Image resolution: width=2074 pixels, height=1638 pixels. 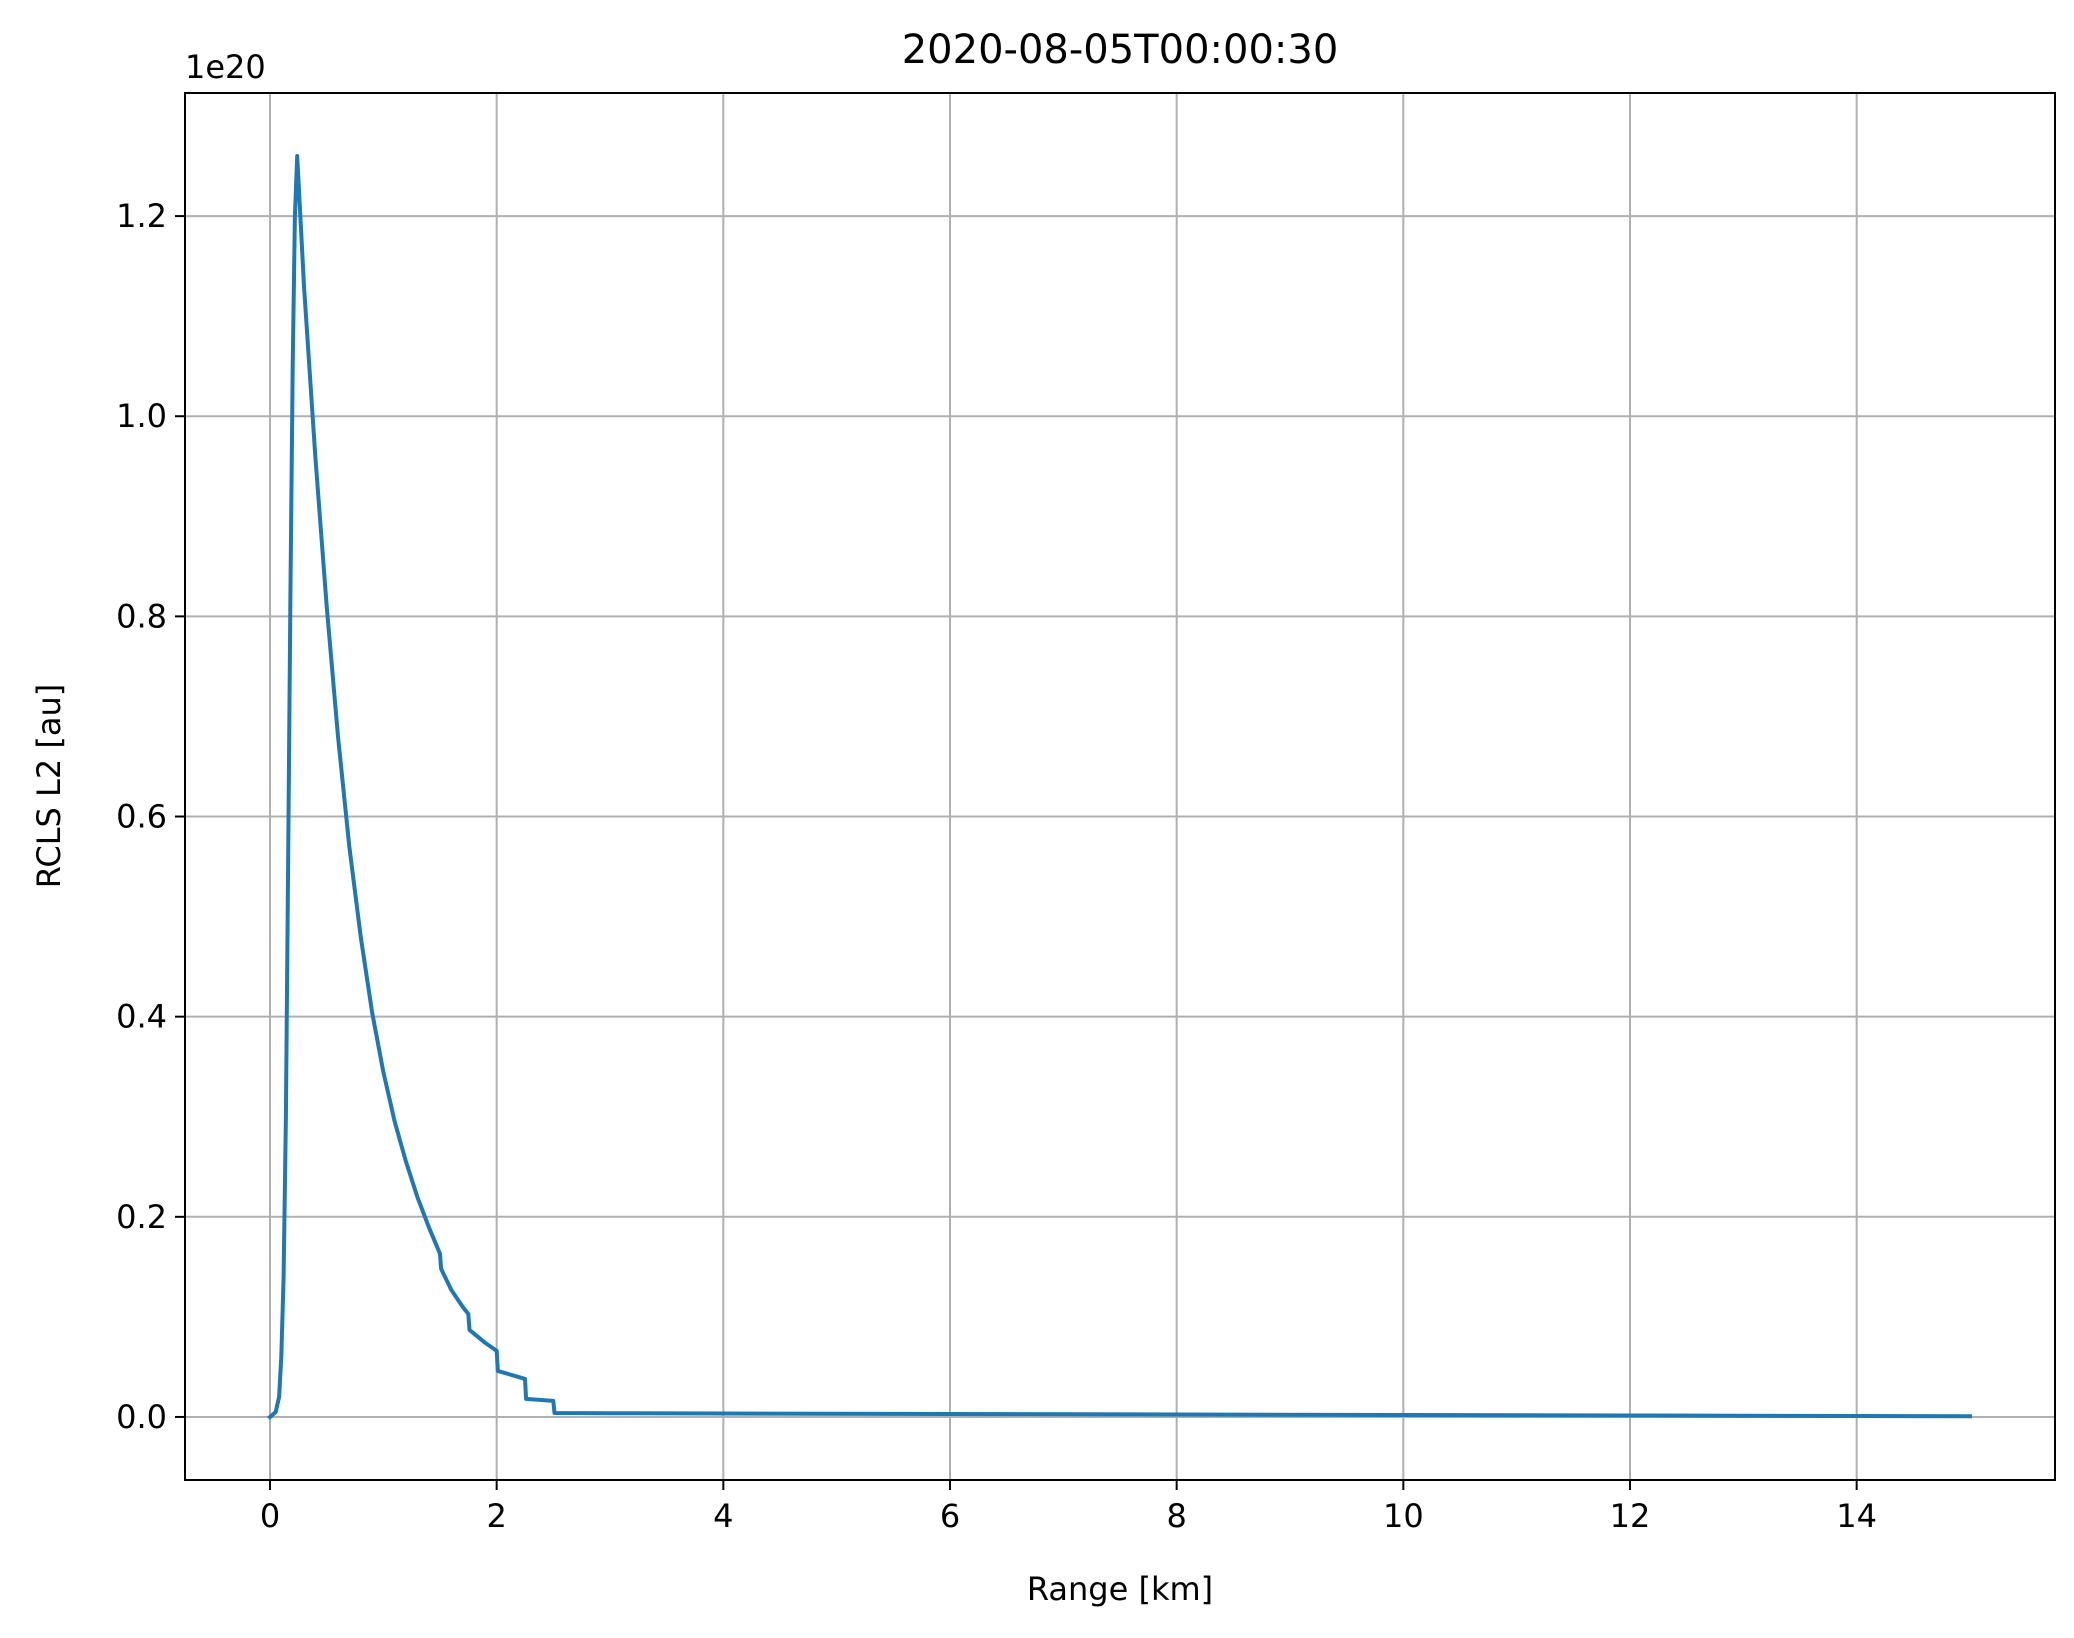 What do you see at coordinates (141, 1217) in the screenshot?
I see `y-tick-label: 0.2` at bounding box center [141, 1217].